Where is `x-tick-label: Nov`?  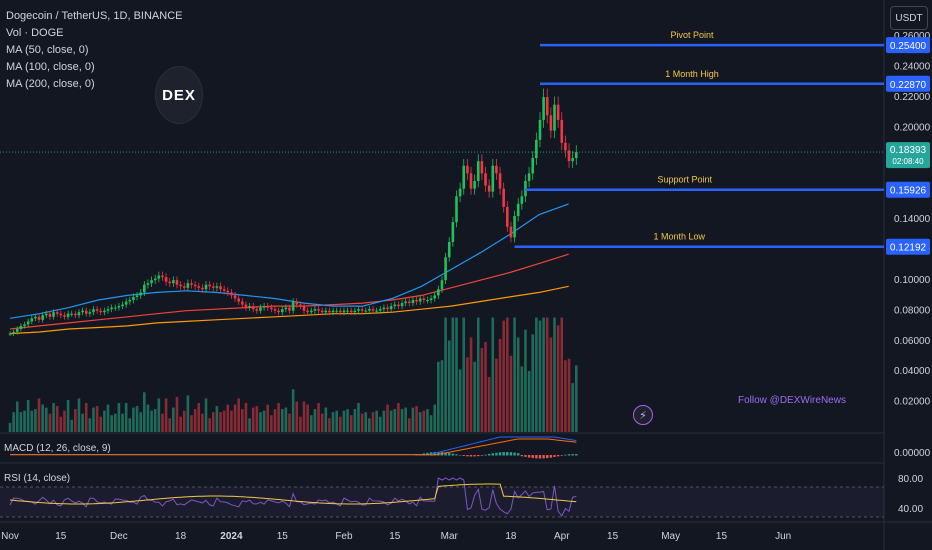
x-tick-label: Nov is located at coordinates (10, 536).